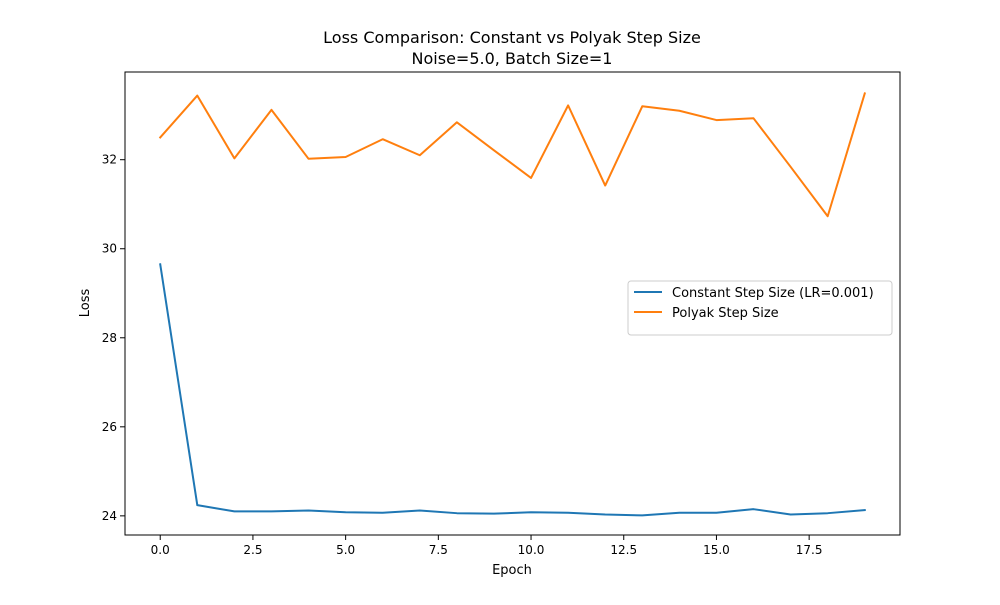 This screenshot has width=1000, height=605. I want to click on chart-title-line2: Noise=5.0, Batch Size=1, so click(512, 58).